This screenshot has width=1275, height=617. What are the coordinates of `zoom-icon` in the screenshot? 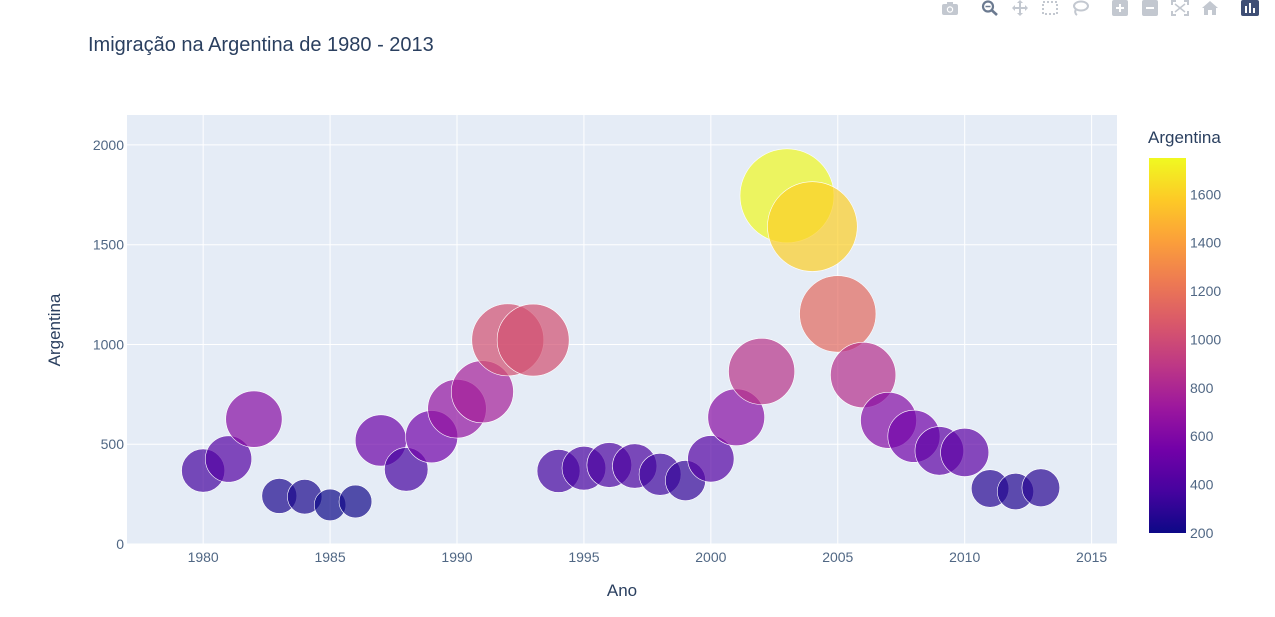 It's located at (990, 9).